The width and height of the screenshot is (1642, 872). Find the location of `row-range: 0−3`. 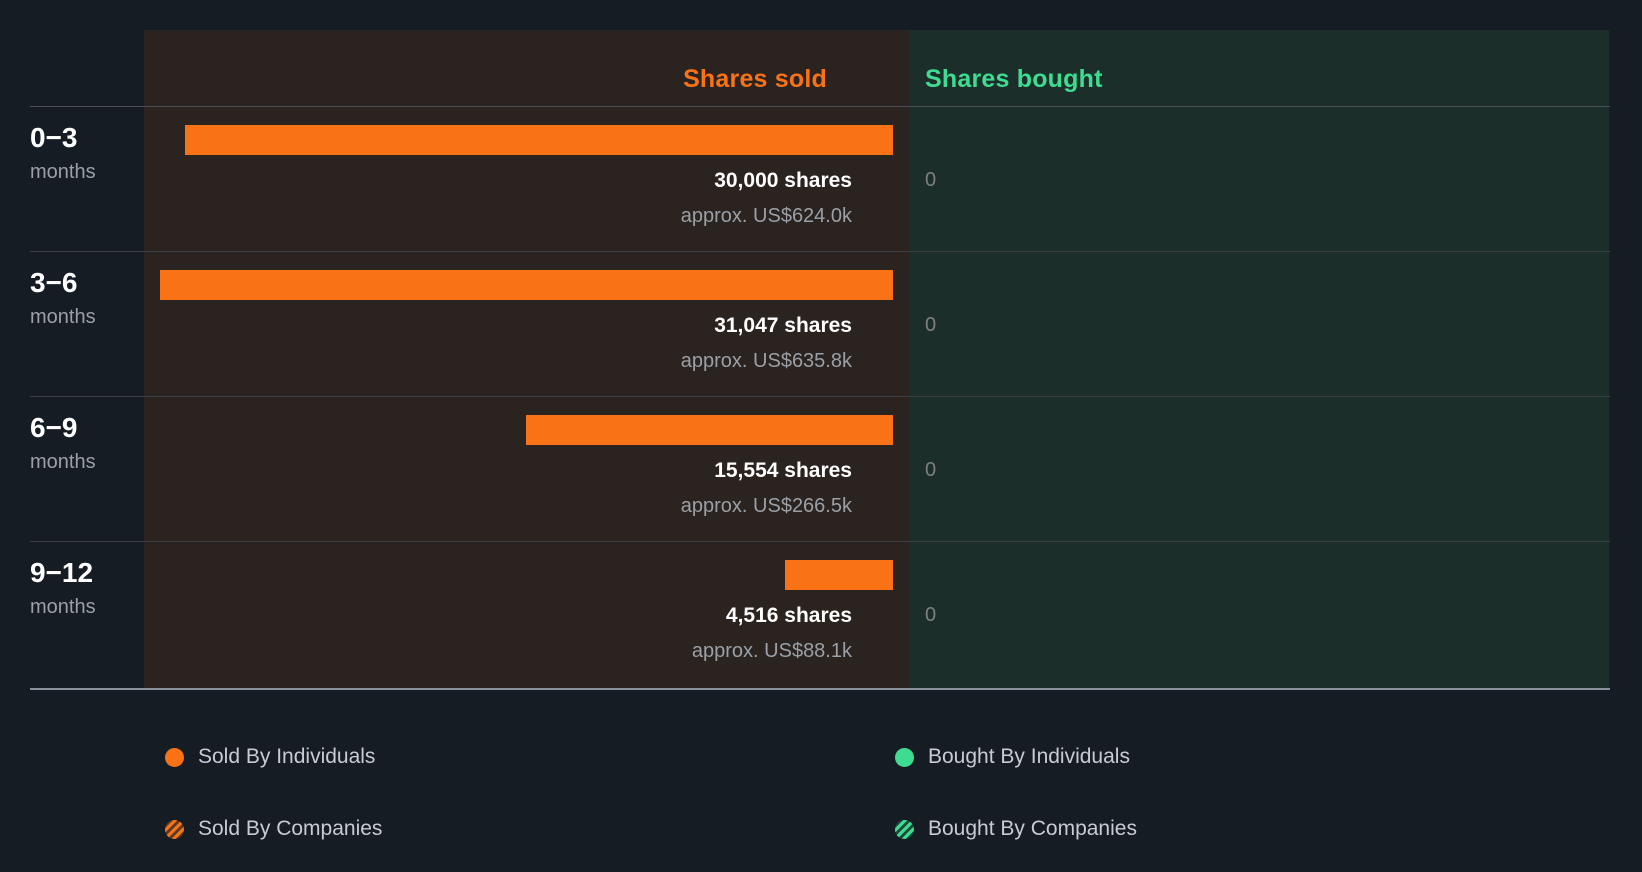

row-range: 0−3 is located at coordinates (54, 137).